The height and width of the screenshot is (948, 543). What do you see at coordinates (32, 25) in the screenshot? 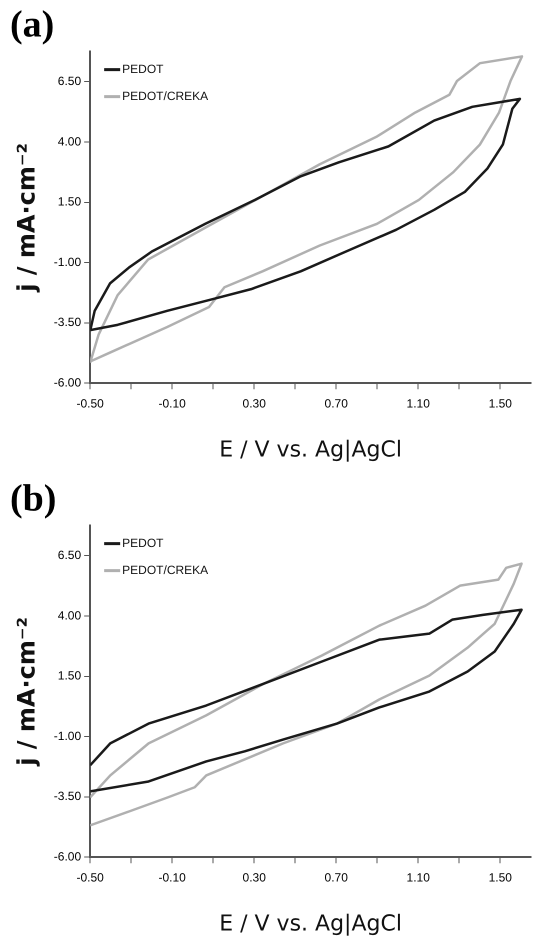
I see `chart-title: (a)` at bounding box center [32, 25].